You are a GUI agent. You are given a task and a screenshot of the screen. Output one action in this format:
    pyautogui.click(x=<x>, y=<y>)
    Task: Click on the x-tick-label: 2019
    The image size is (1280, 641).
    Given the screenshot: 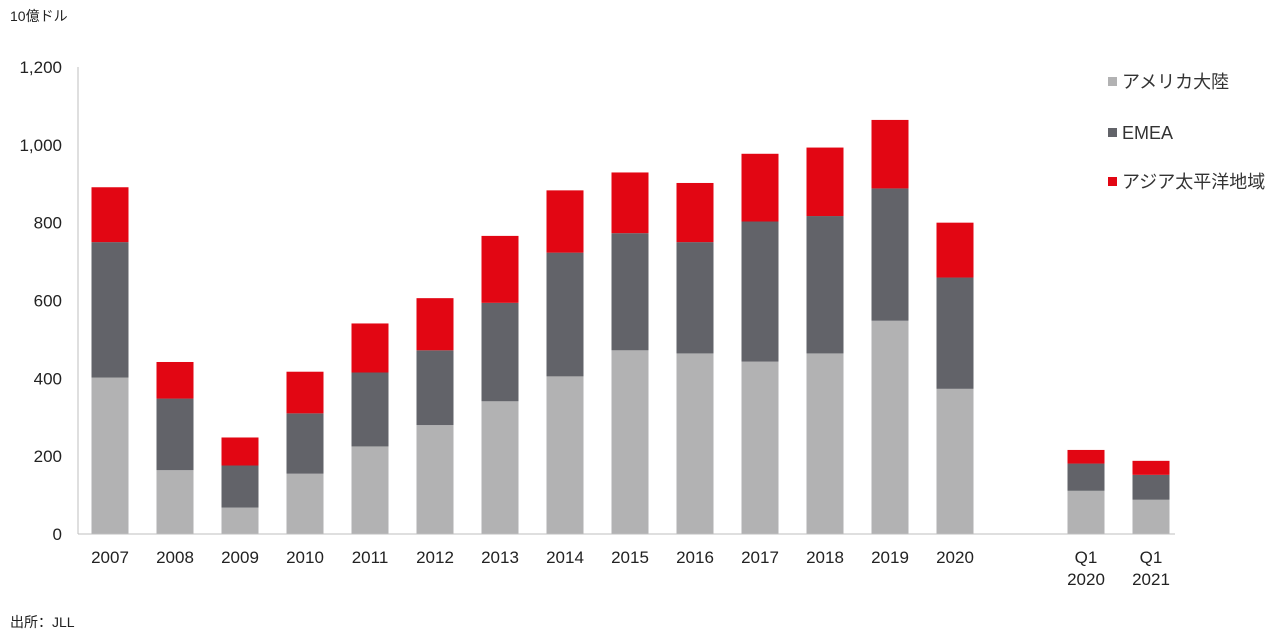 What is the action you would take?
    pyautogui.click(x=890, y=557)
    